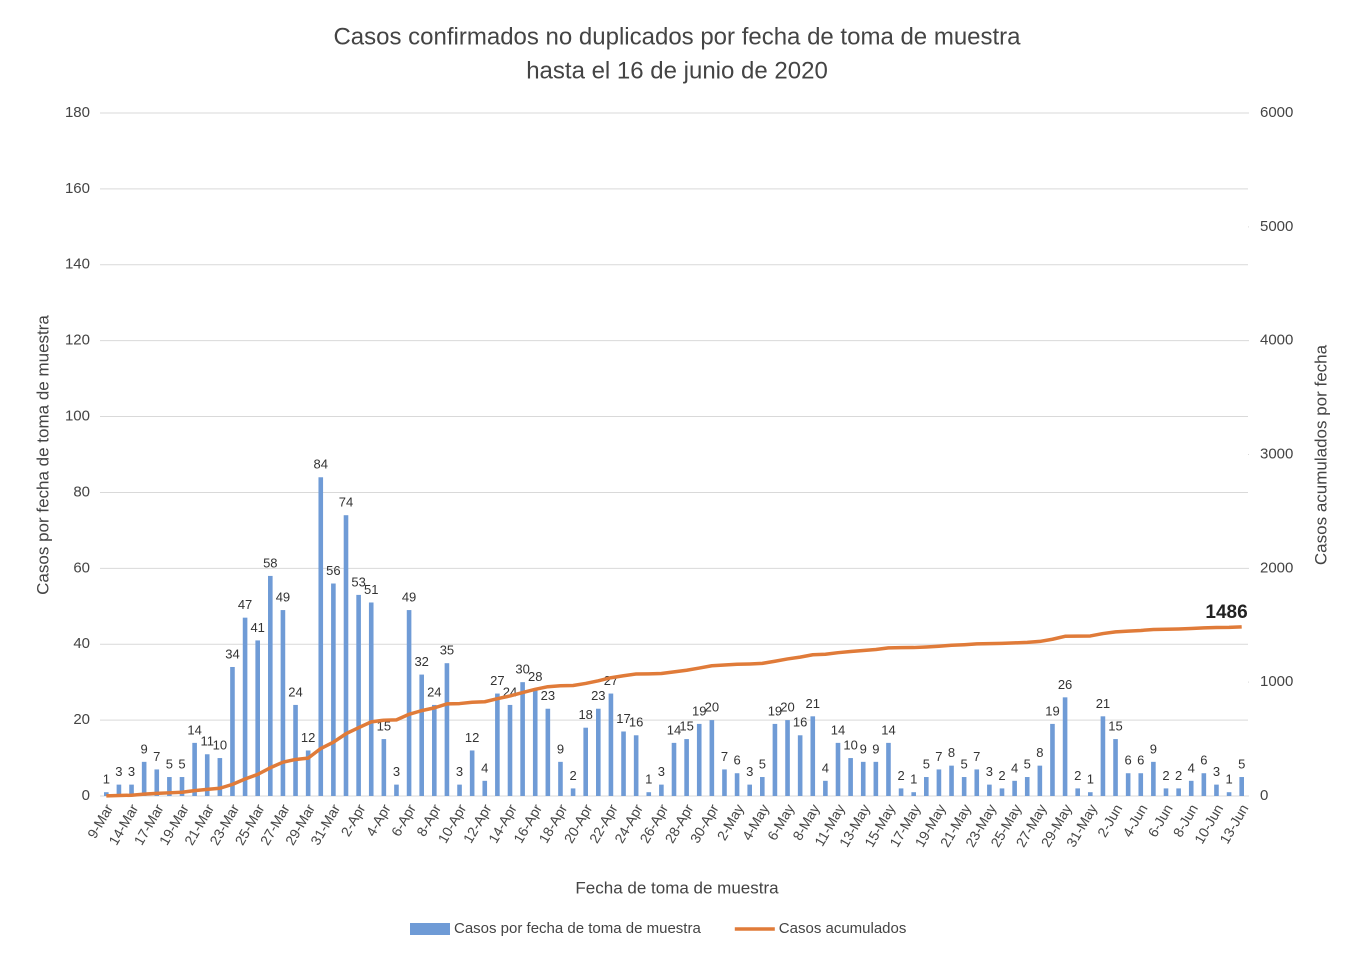 This screenshot has width=1355, height=954. Describe the element at coordinates (77, 416) in the screenshot. I see `y-tick-label: 100` at that location.